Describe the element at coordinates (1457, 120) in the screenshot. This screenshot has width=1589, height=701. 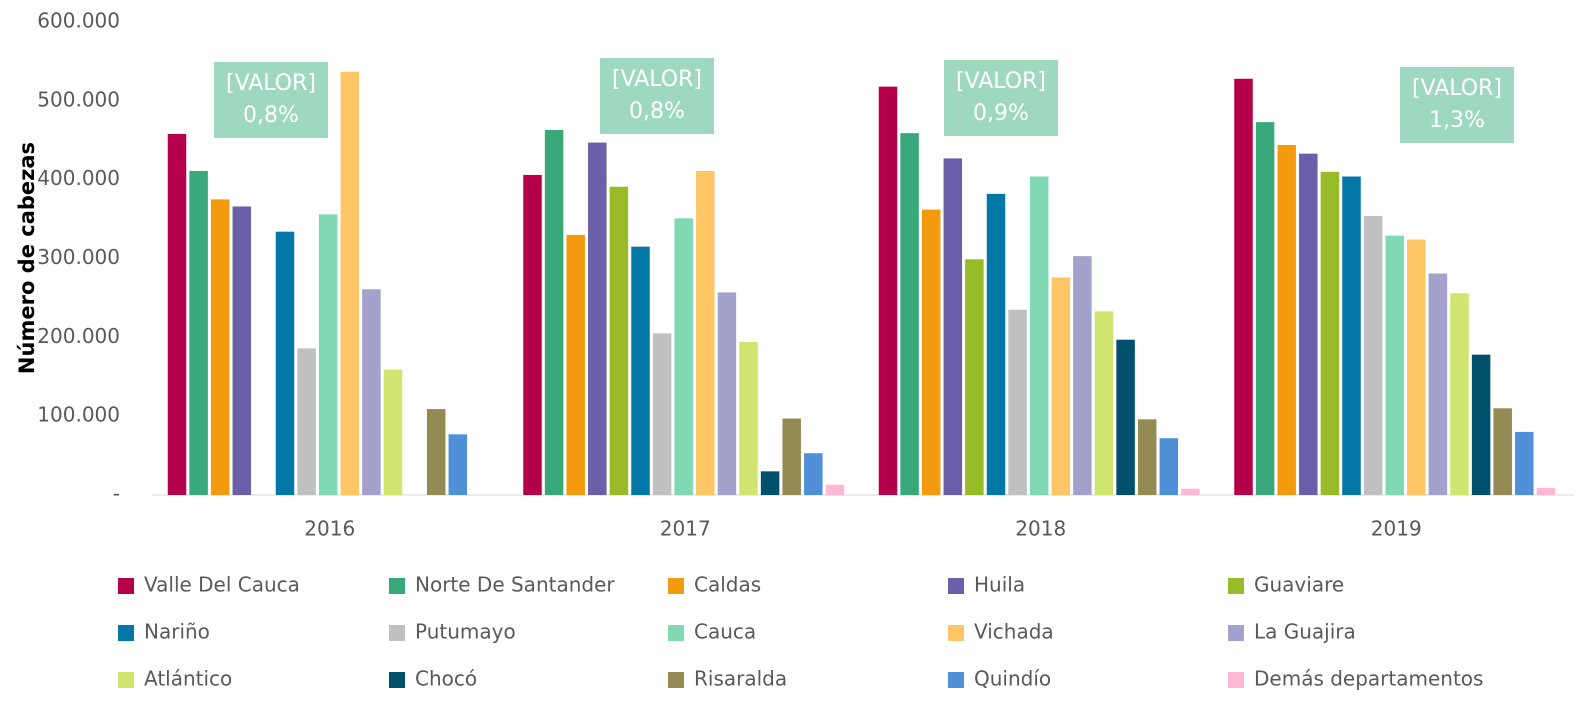
I see `annotation-text: 1,3%` at that location.